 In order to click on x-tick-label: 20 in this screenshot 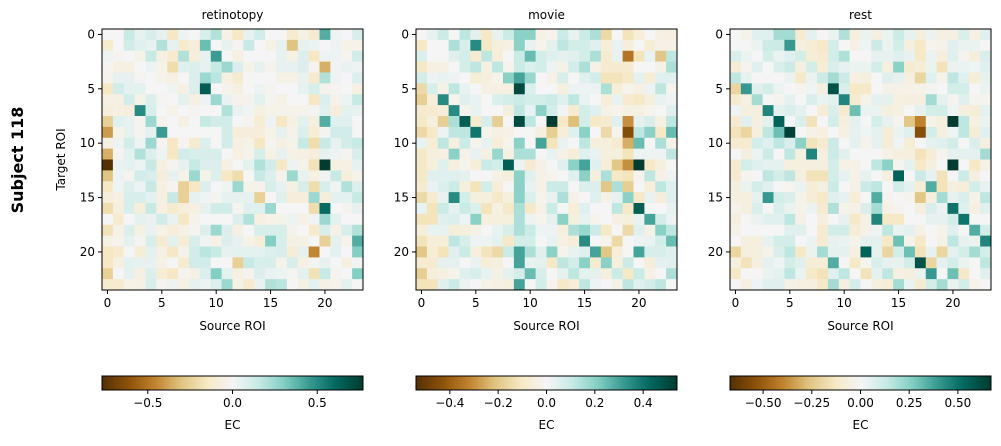, I will do `click(324, 303)`.